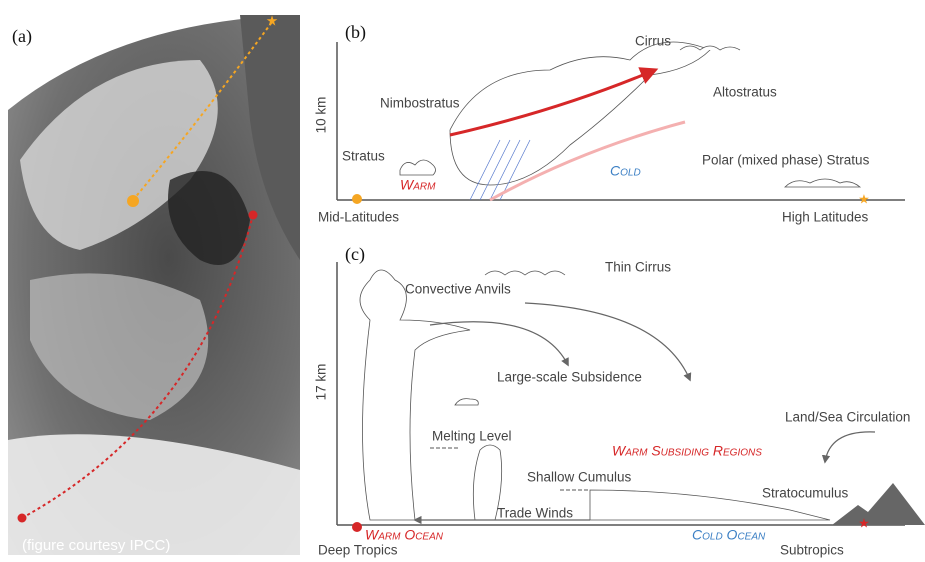  Describe the element at coordinates (472, 436) in the screenshot. I see `label: Melting Level` at that location.